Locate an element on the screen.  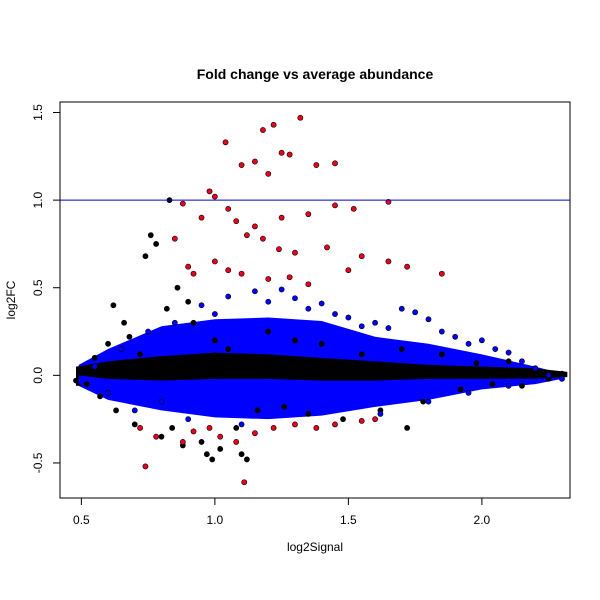
y-tick-label: 0.5 is located at coordinates (38, 287).